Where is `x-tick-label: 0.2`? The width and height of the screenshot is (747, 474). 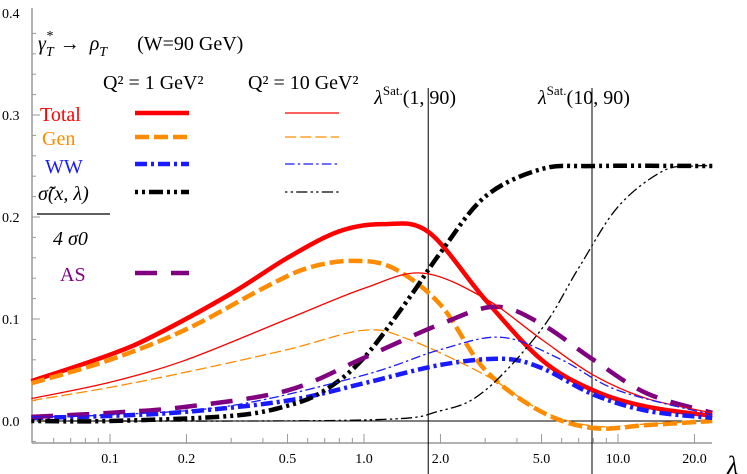 x-tick-label: 0.2 is located at coordinates (187, 459).